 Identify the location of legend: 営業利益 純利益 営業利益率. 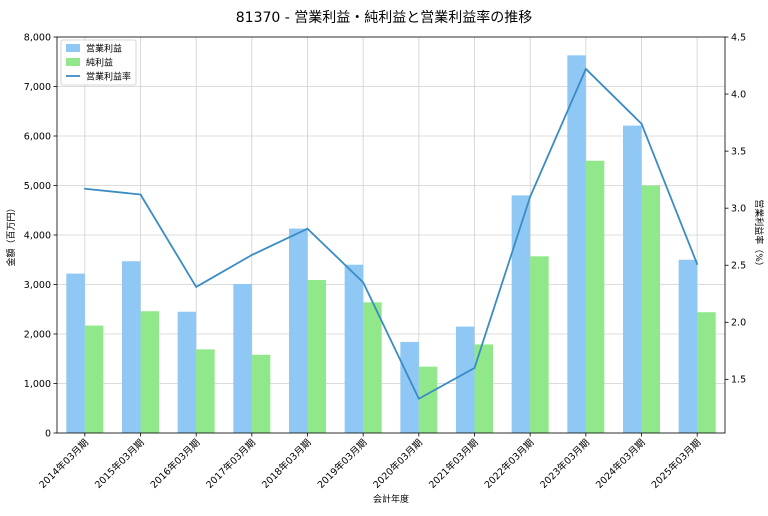
(98, 62).